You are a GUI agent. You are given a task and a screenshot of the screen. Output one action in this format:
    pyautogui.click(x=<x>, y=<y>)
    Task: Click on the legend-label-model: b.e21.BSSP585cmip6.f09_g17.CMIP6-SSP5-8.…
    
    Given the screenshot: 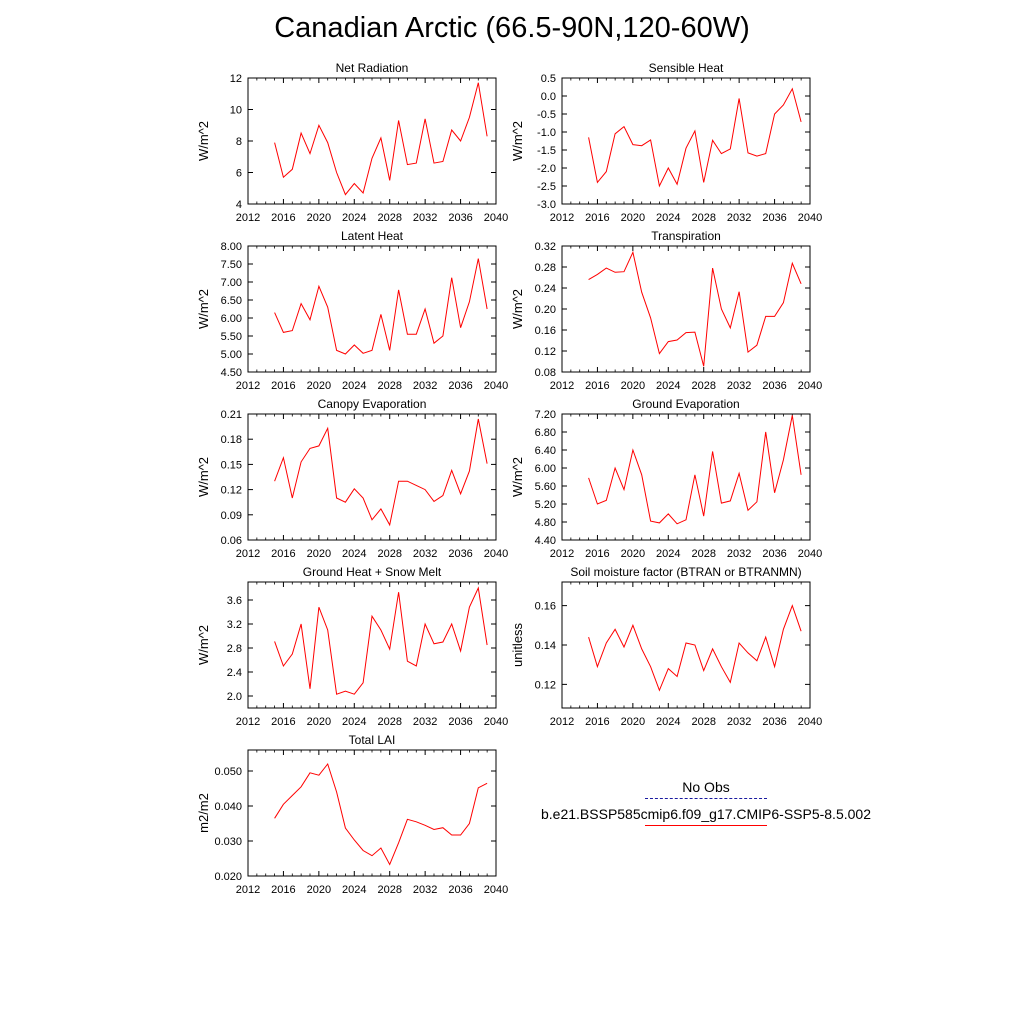 What is the action you would take?
    pyautogui.click(x=706, y=814)
    